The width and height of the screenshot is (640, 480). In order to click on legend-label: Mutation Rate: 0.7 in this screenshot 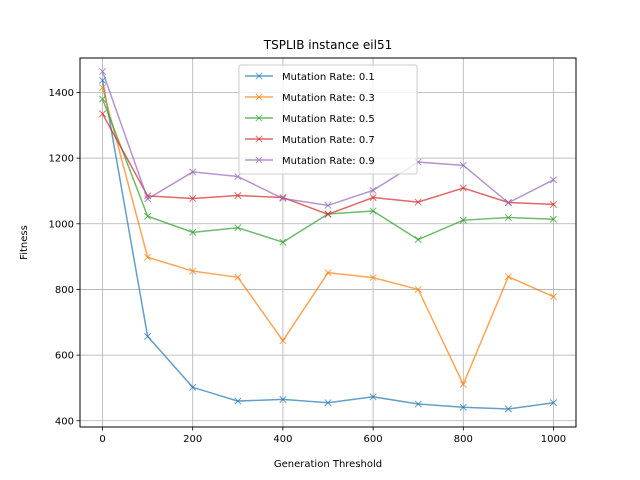, I will do `click(328, 140)`.